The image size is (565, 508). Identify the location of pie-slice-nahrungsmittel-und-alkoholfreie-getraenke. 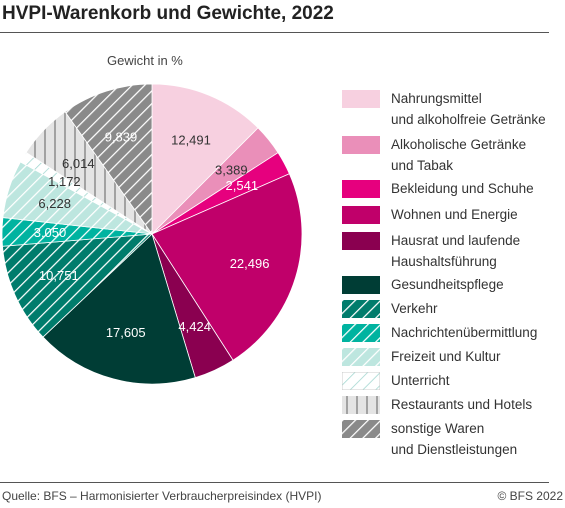
(205, 159).